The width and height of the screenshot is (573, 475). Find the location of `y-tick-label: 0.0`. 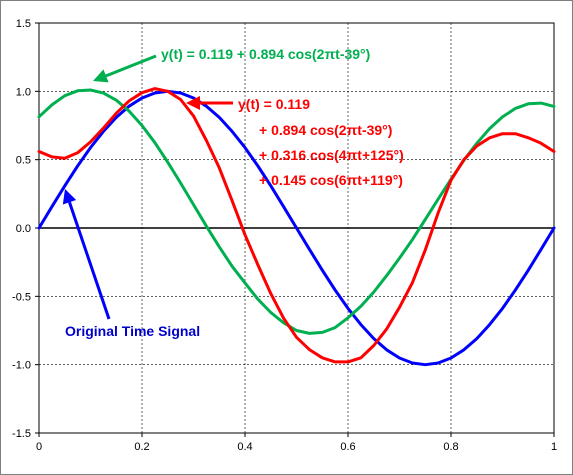

y-tick-label: 0.0 is located at coordinates (23, 229).